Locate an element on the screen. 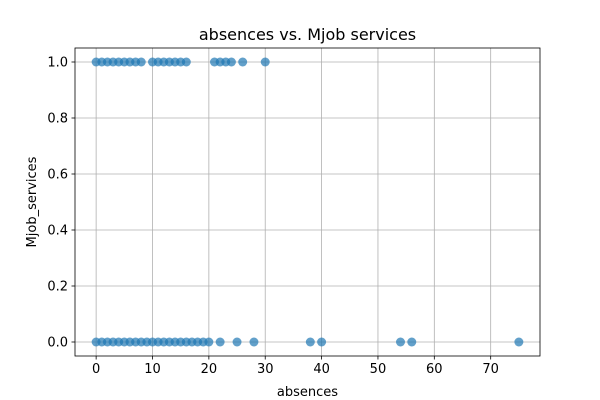 The image size is (600, 400). y-tick-label: 0.4 is located at coordinates (57, 231).